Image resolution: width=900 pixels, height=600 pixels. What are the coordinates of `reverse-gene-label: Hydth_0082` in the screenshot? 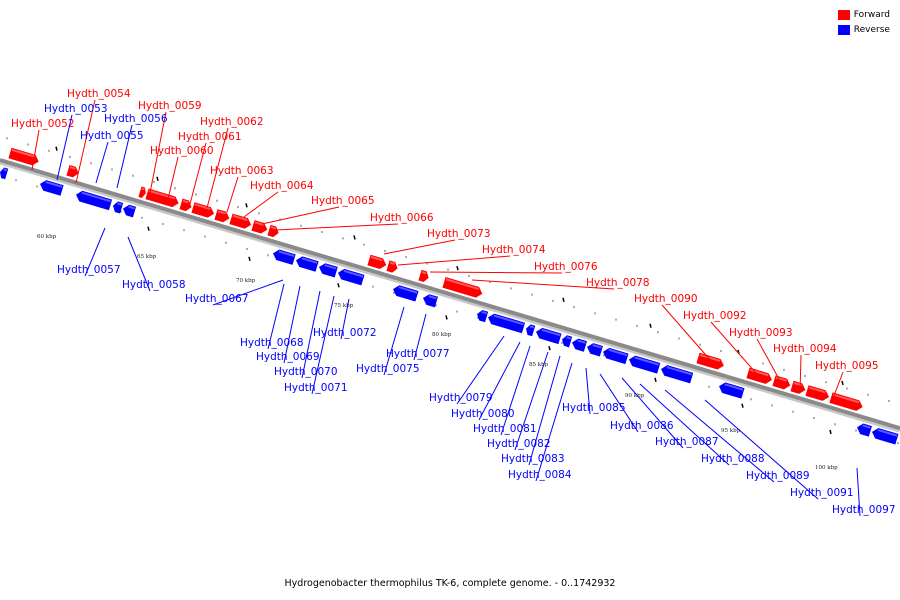 It's located at (519, 444).